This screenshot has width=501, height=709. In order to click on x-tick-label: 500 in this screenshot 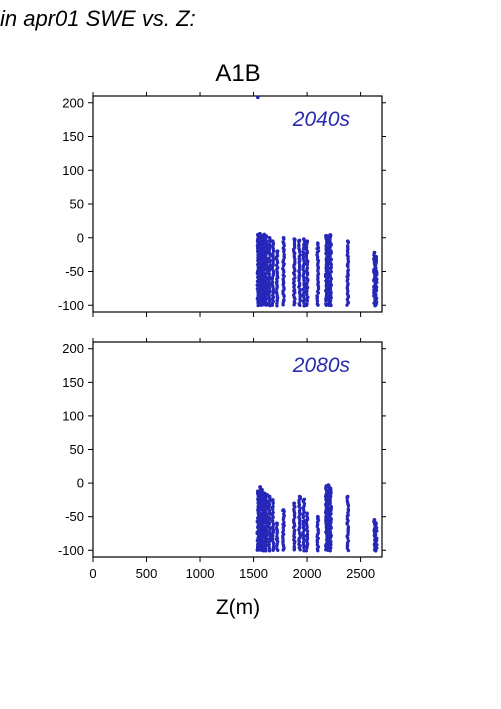, I will do `click(147, 573)`.